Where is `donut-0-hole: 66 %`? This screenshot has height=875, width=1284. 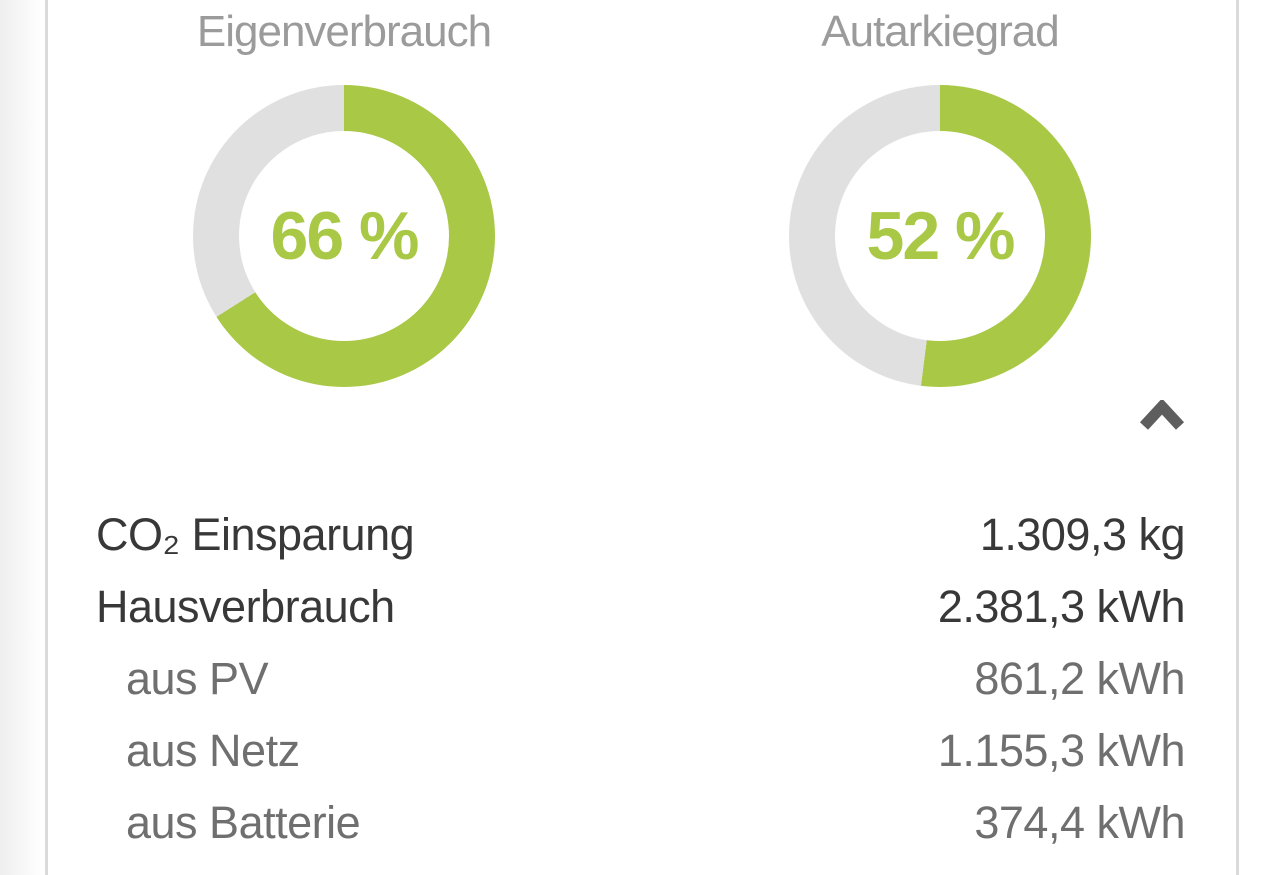 donut-0-hole: 66 % is located at coordinates (344, 236).